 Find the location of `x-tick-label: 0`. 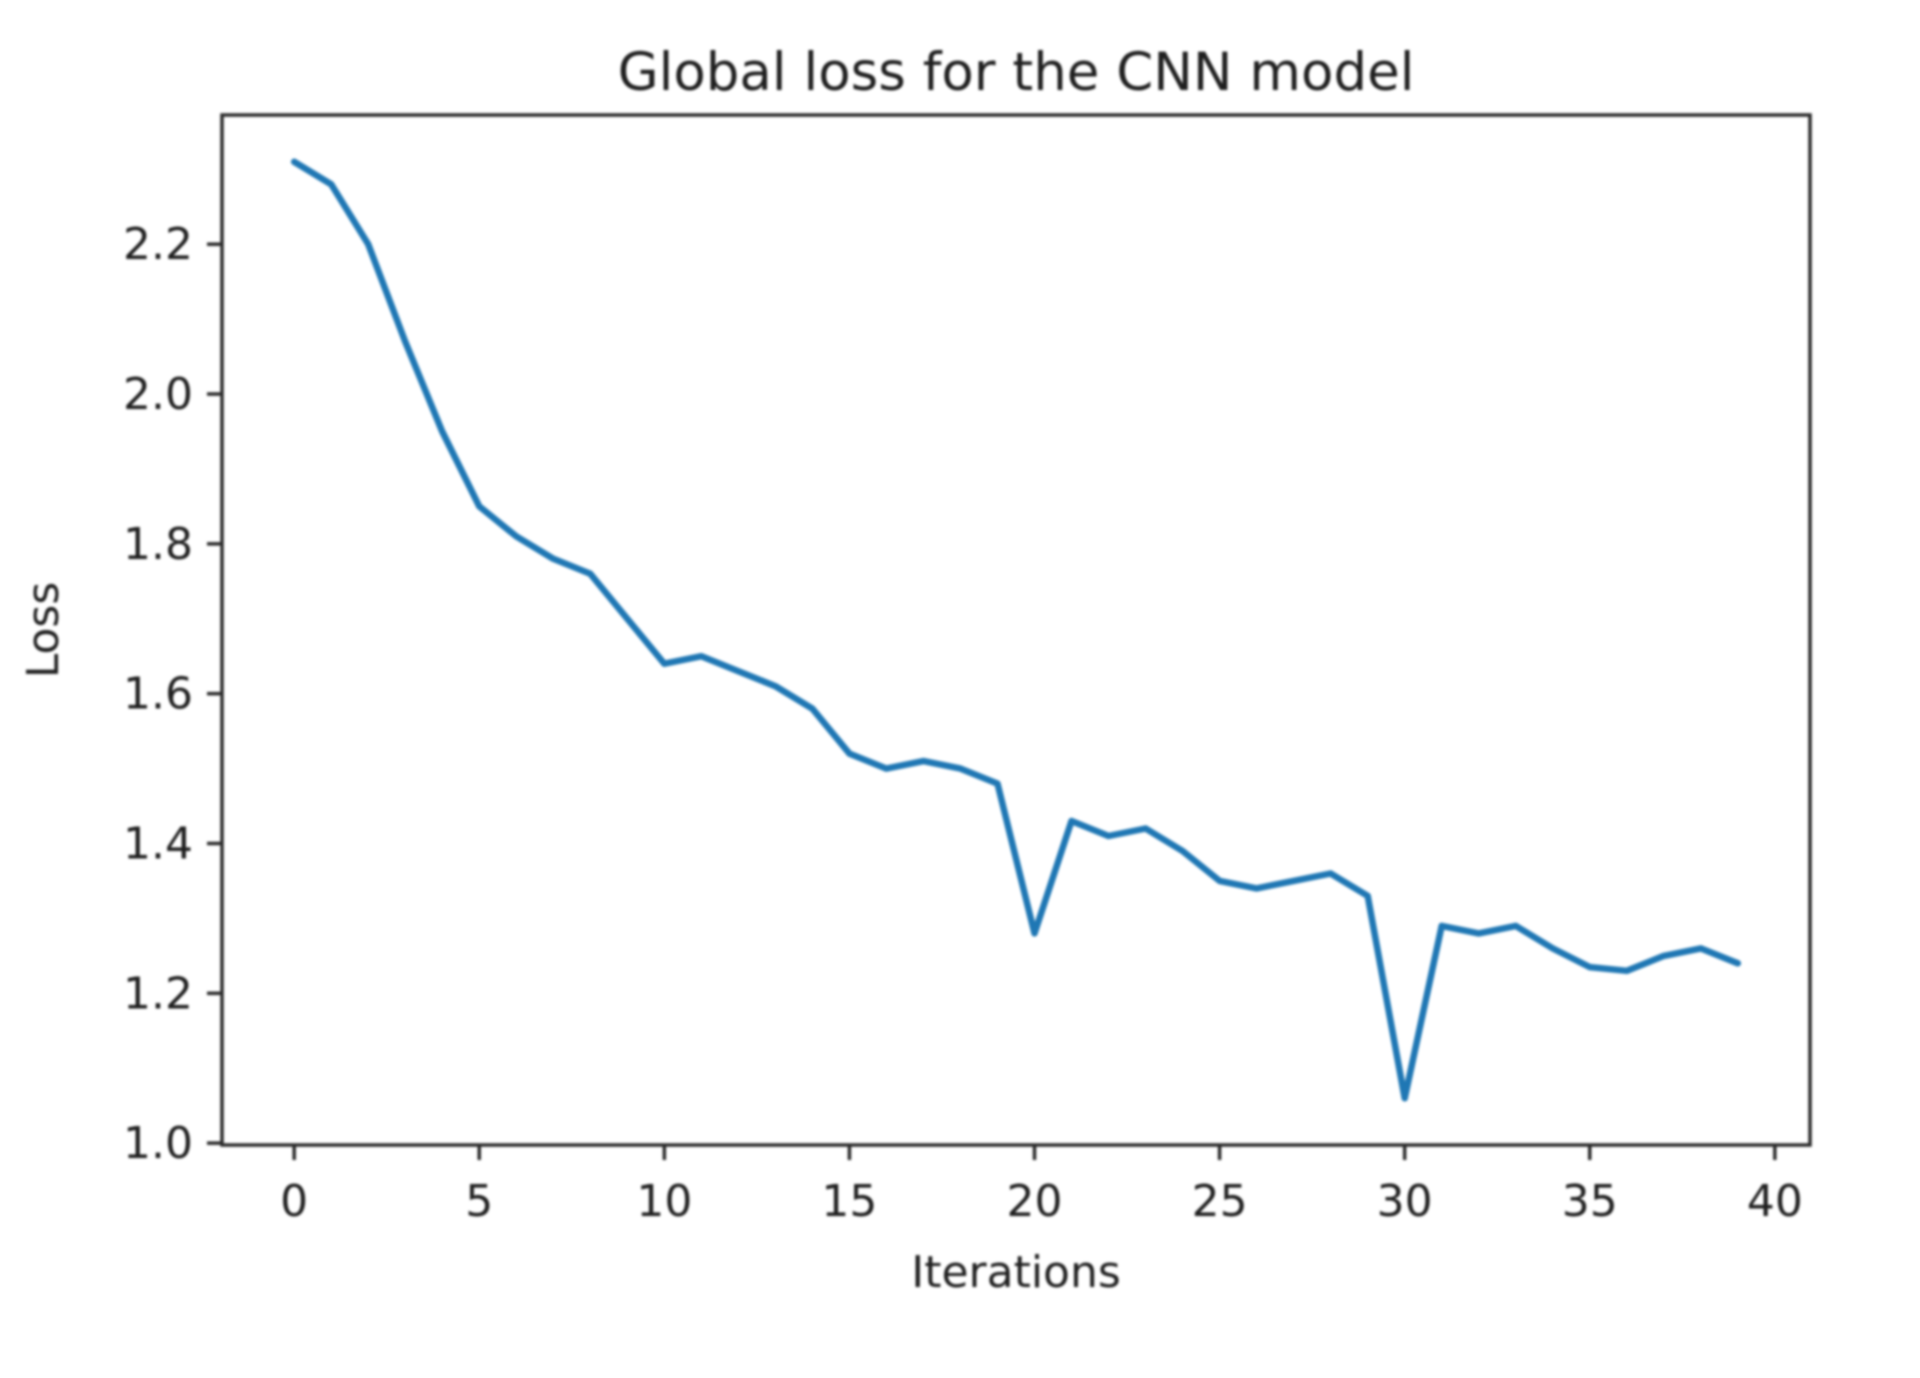

x-tick-label: 0 is located at coordinates (294, 1201).